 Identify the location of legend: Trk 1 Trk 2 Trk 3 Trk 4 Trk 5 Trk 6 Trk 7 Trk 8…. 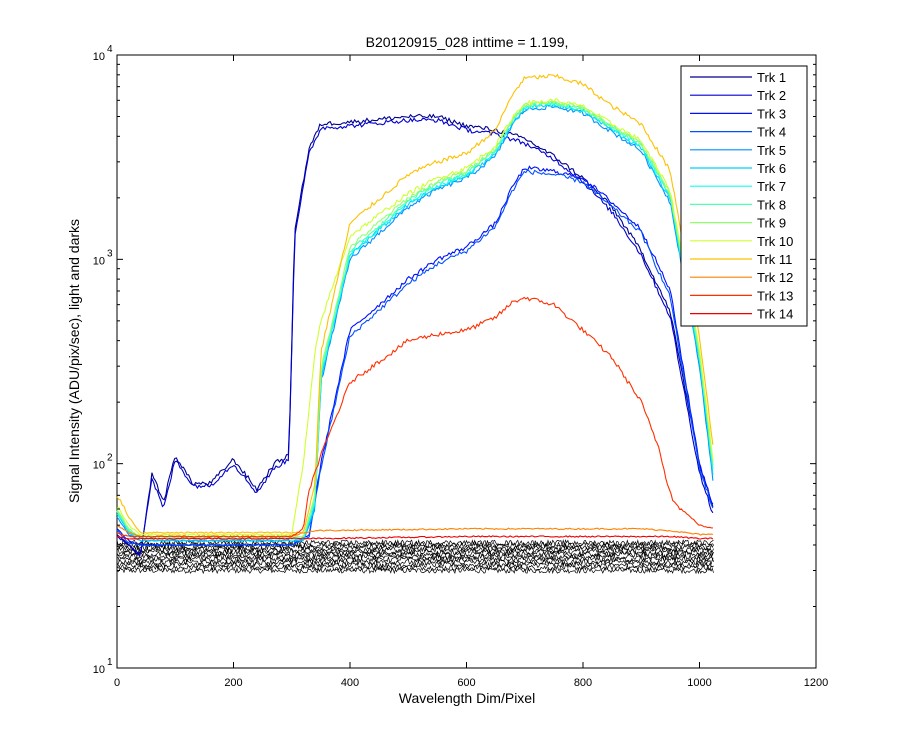
(744, 196).